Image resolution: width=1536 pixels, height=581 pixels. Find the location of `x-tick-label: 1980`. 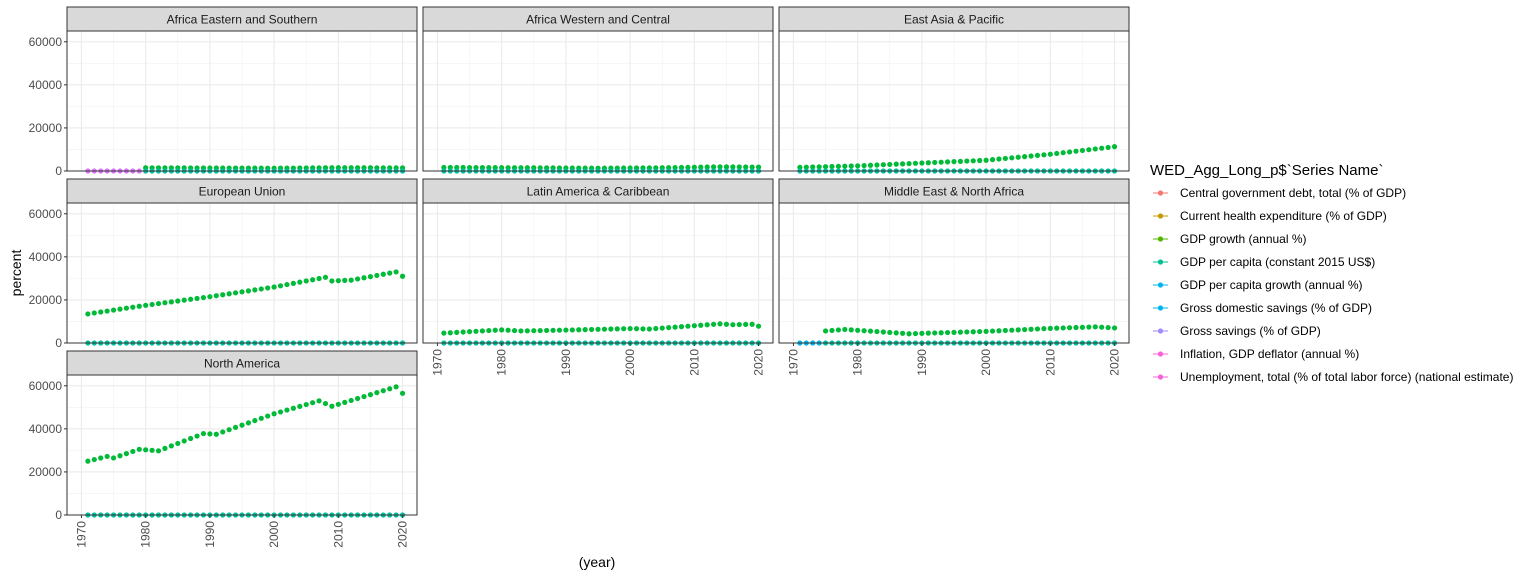

x-tick-label: 1980 is located at coordinates (146, 534).